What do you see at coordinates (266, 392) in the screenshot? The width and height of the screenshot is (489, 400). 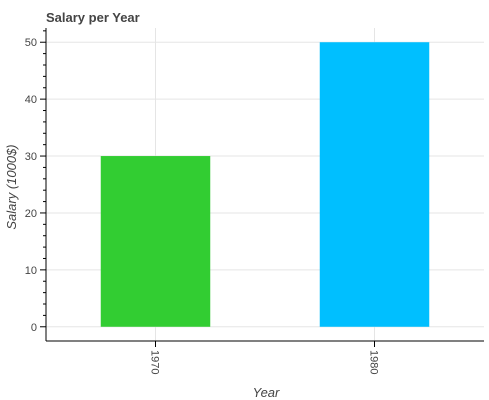 I see `x-axis-label: Year` at bounding box center [266, 392].